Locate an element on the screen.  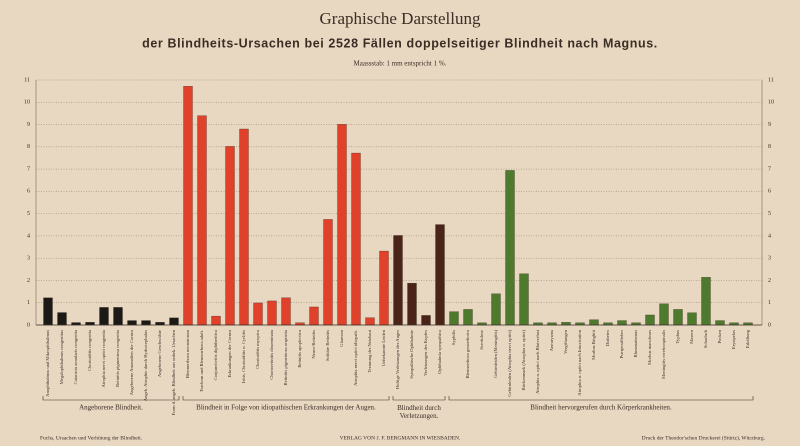
x-tick-label: Morbus maculosus is located at coordinates (649, 347).